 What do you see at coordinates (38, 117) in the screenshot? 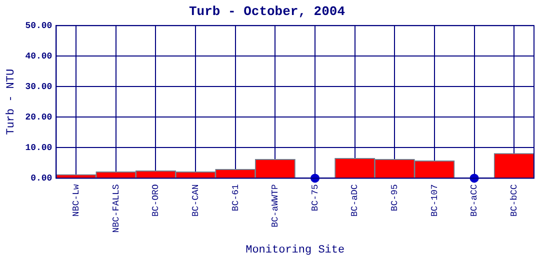
I see `y-tick-label: 20.00` at bounding box center [38, 117].